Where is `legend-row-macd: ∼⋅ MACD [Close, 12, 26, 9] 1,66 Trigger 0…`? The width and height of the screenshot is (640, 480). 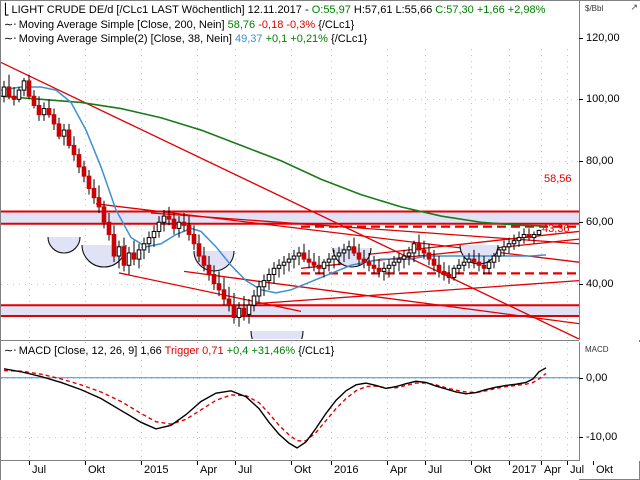
legend-row-macd: ∼⋅ MACD [Close, 12, 26, 9] 1,66 Trigger 0… is located at coordinates (171, 351).